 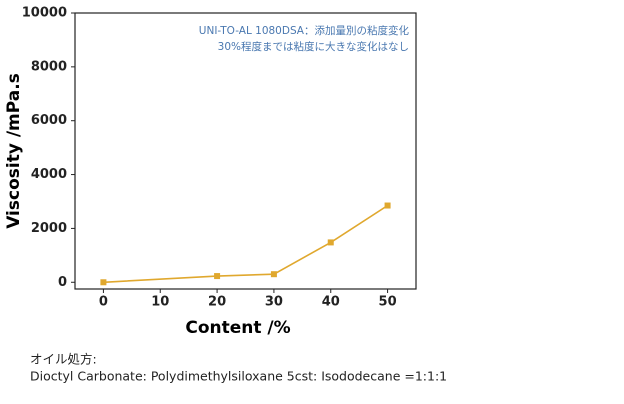 I want to click on y-tick-label: 10000, so click(x=44, y=13).